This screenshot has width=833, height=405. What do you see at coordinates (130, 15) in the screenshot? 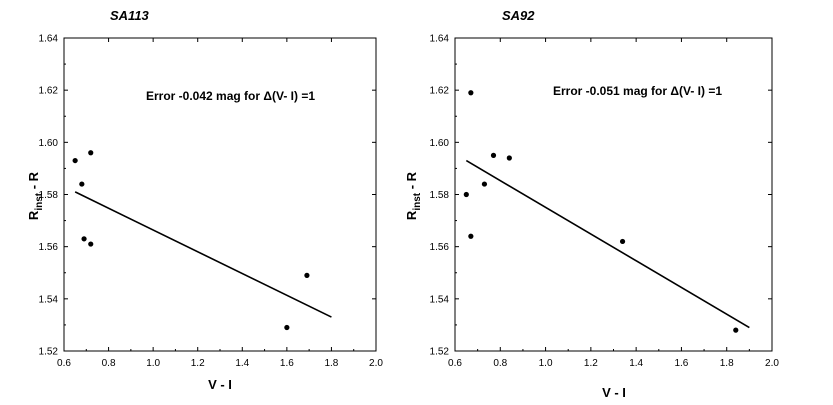
I see `chart-title: SA113` at bounding box center [130, 15].